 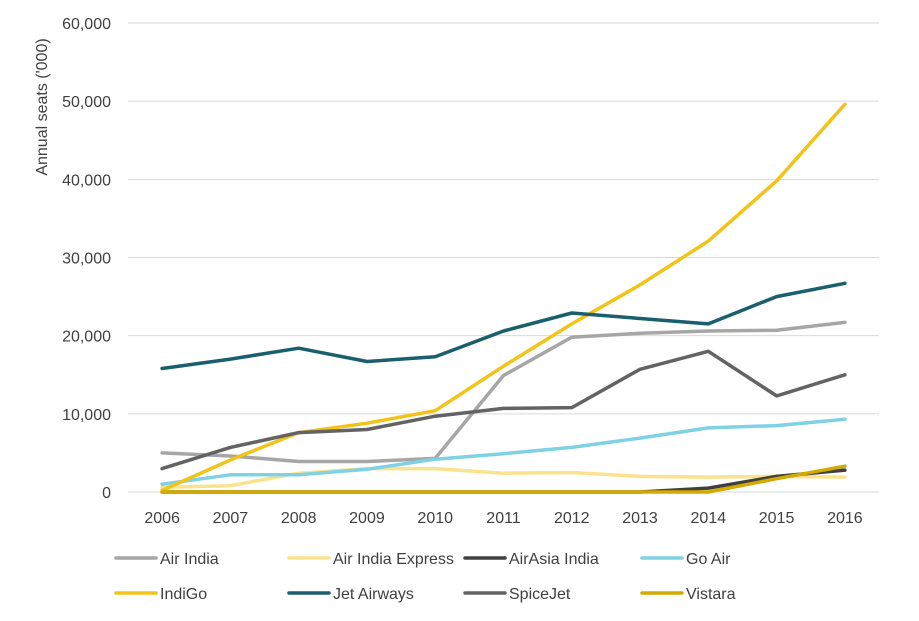 I want to click on x-tick-label: 2016, so click(x=845, y=518).